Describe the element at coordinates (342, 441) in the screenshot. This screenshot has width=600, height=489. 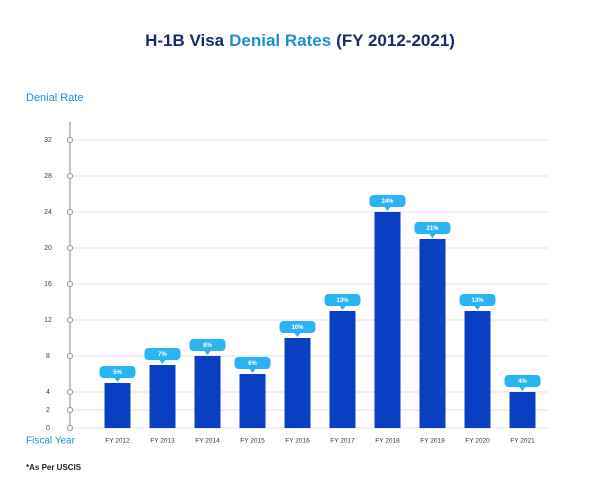
I see `x-tick-label: FY 2017` at that location.